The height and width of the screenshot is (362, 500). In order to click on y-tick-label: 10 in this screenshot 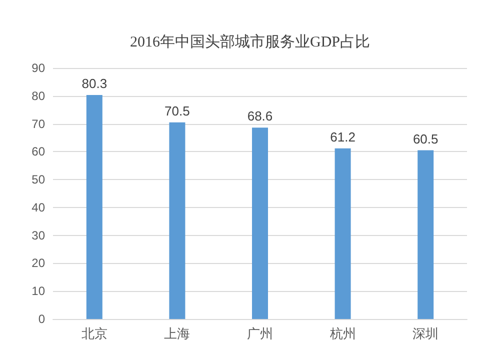, I will do `click(39, 291)`.